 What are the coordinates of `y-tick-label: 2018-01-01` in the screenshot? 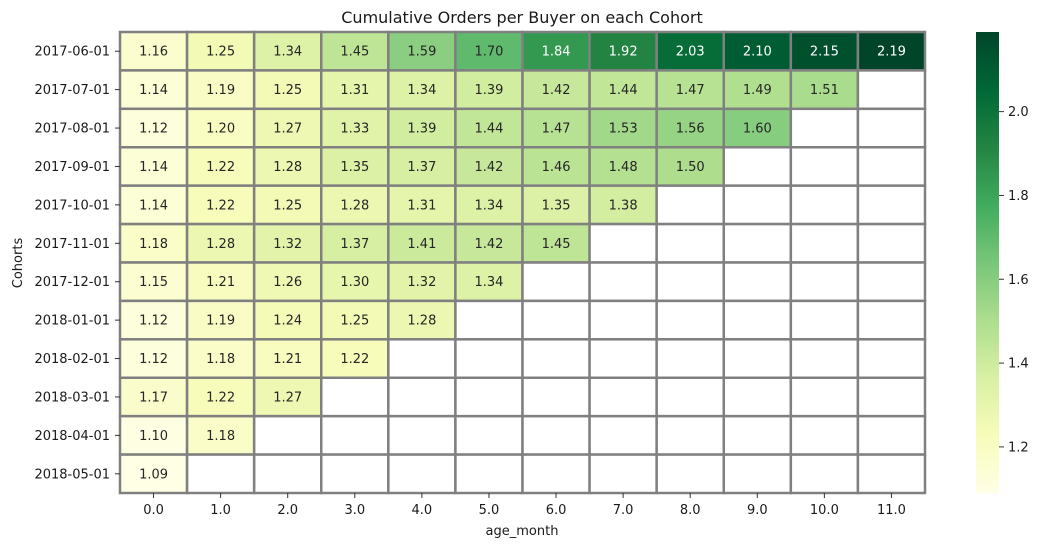 It's located at (72, 321).